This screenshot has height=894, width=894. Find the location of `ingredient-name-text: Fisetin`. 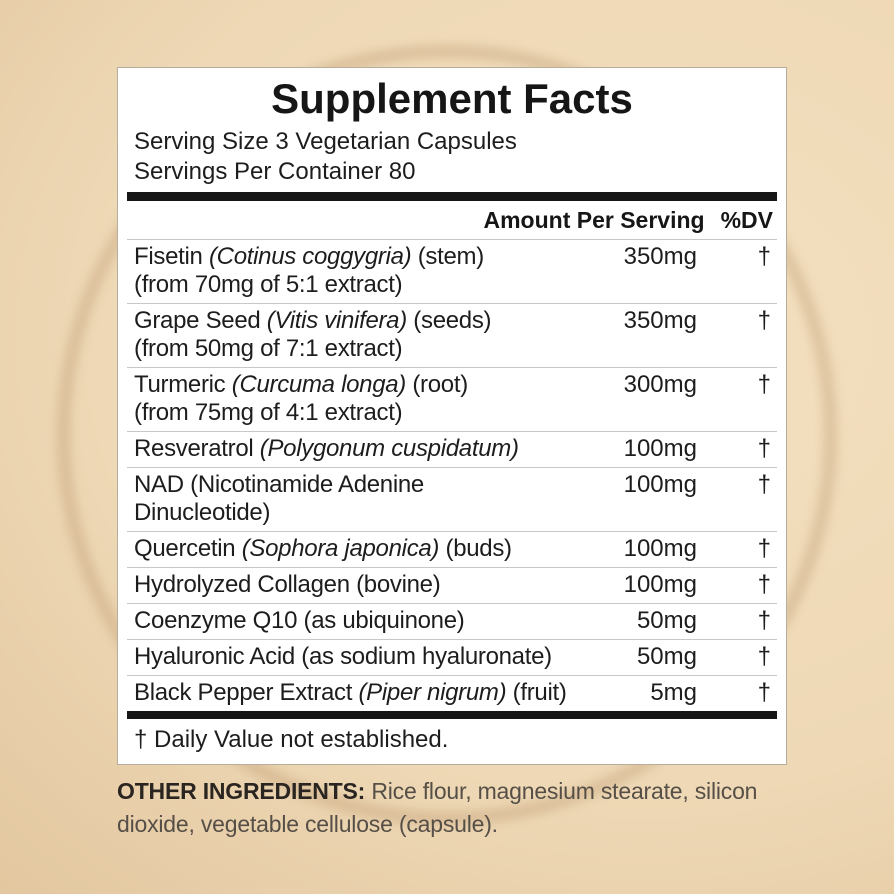

ingredient-name-text: Fisetin is located at coordinates (171, 256).